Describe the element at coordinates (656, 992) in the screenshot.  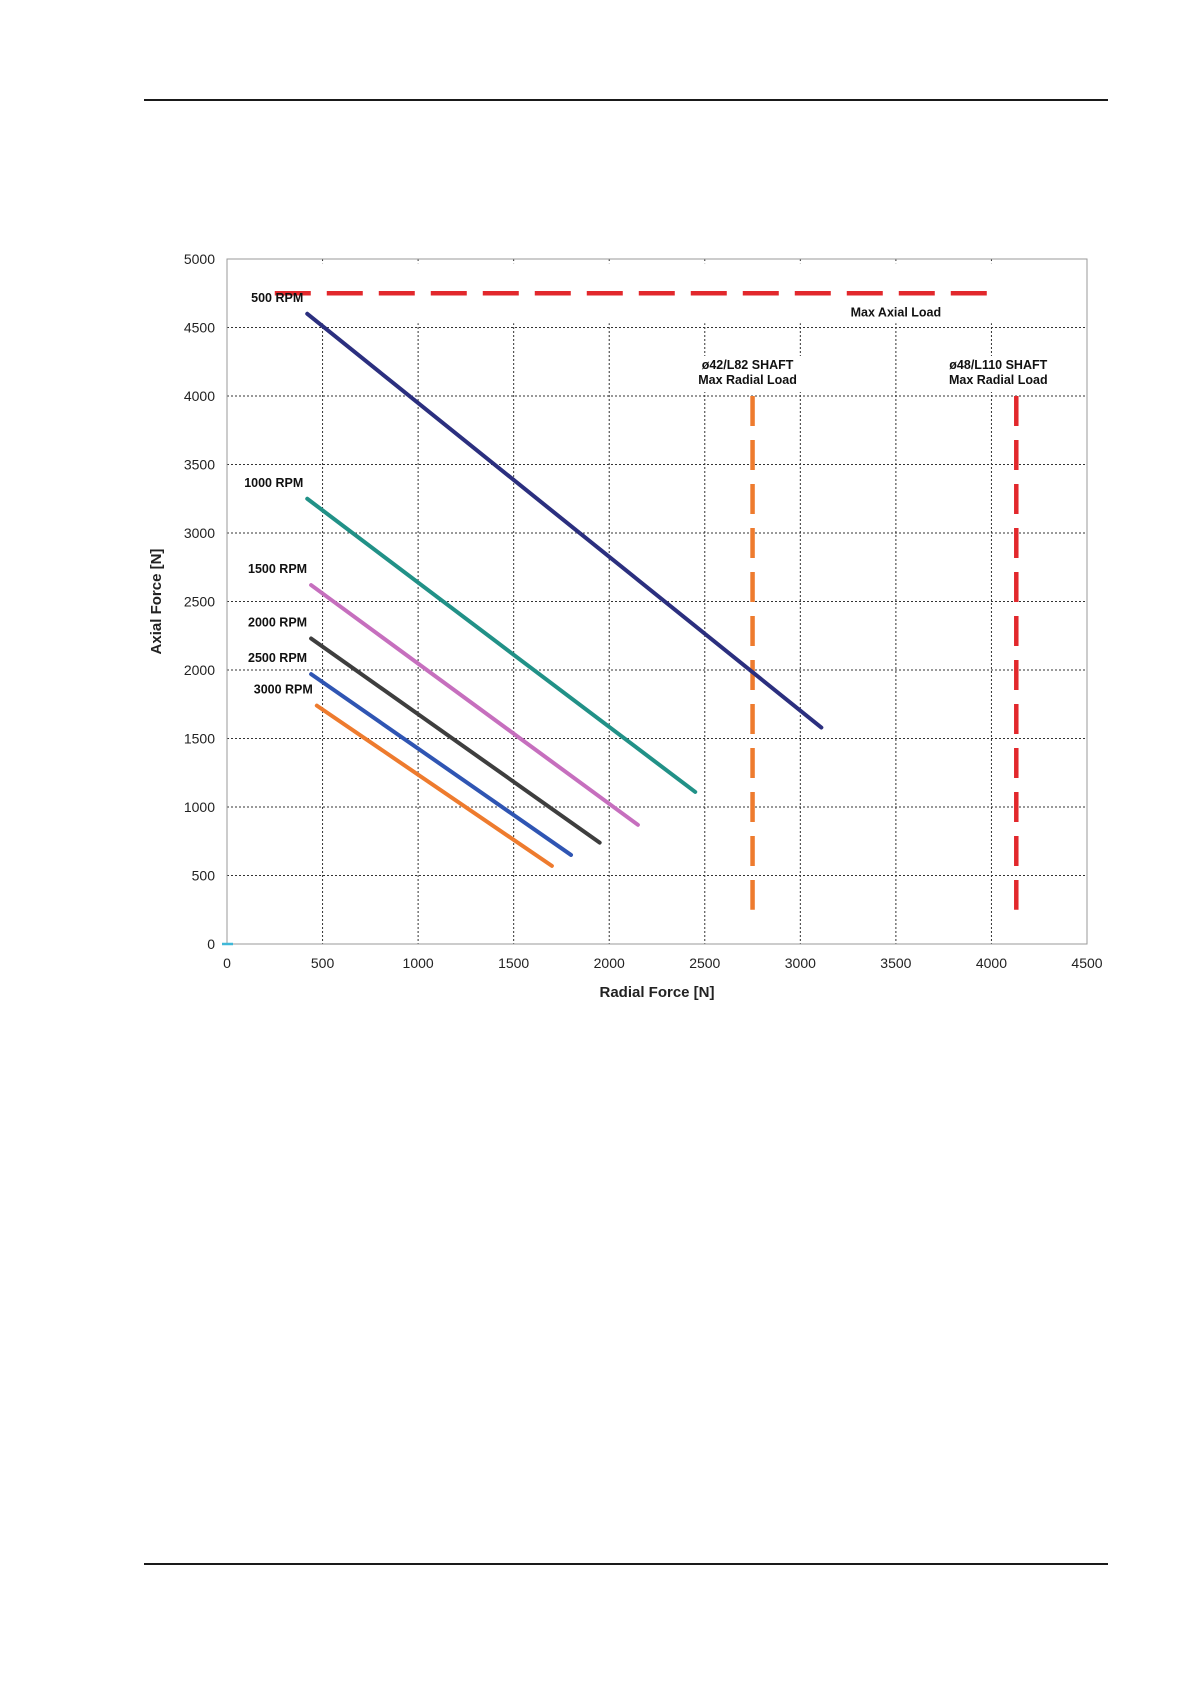
I see `x-axis-title: Radial Force [N]` at that location.